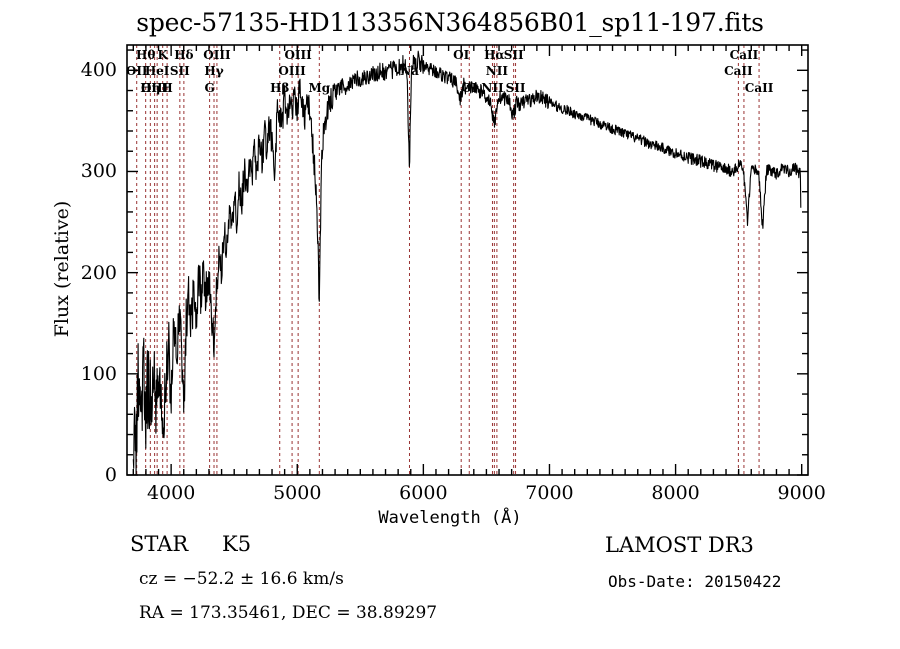 Image resolution: width=900 pixels, height=649 pixels. I want to click on spectral-line-label: G, so click(209, 88).